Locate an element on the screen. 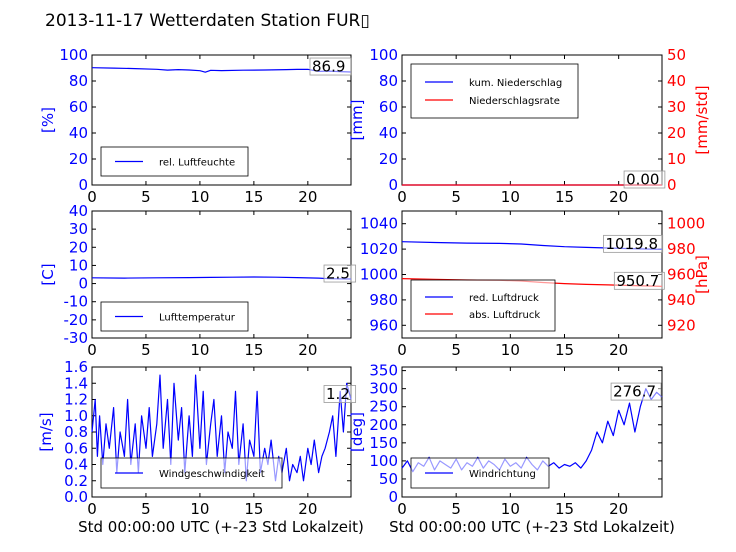  y-tick-label: 1040 is located at coordinates (379, 224).